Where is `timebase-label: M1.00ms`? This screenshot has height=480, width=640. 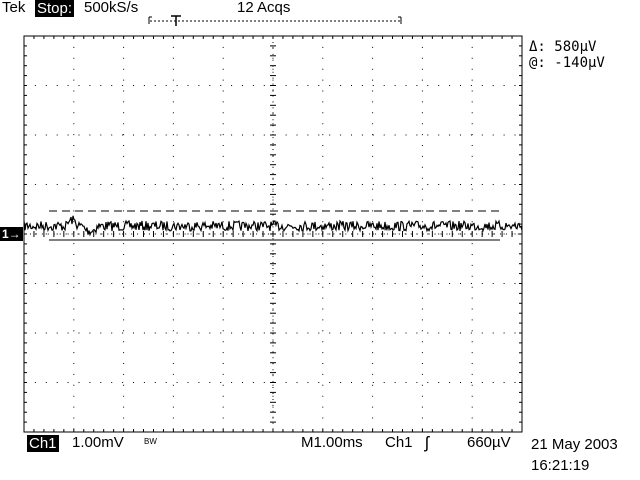 timebase-label: M1.00ms is located at coordinates (332, 442).